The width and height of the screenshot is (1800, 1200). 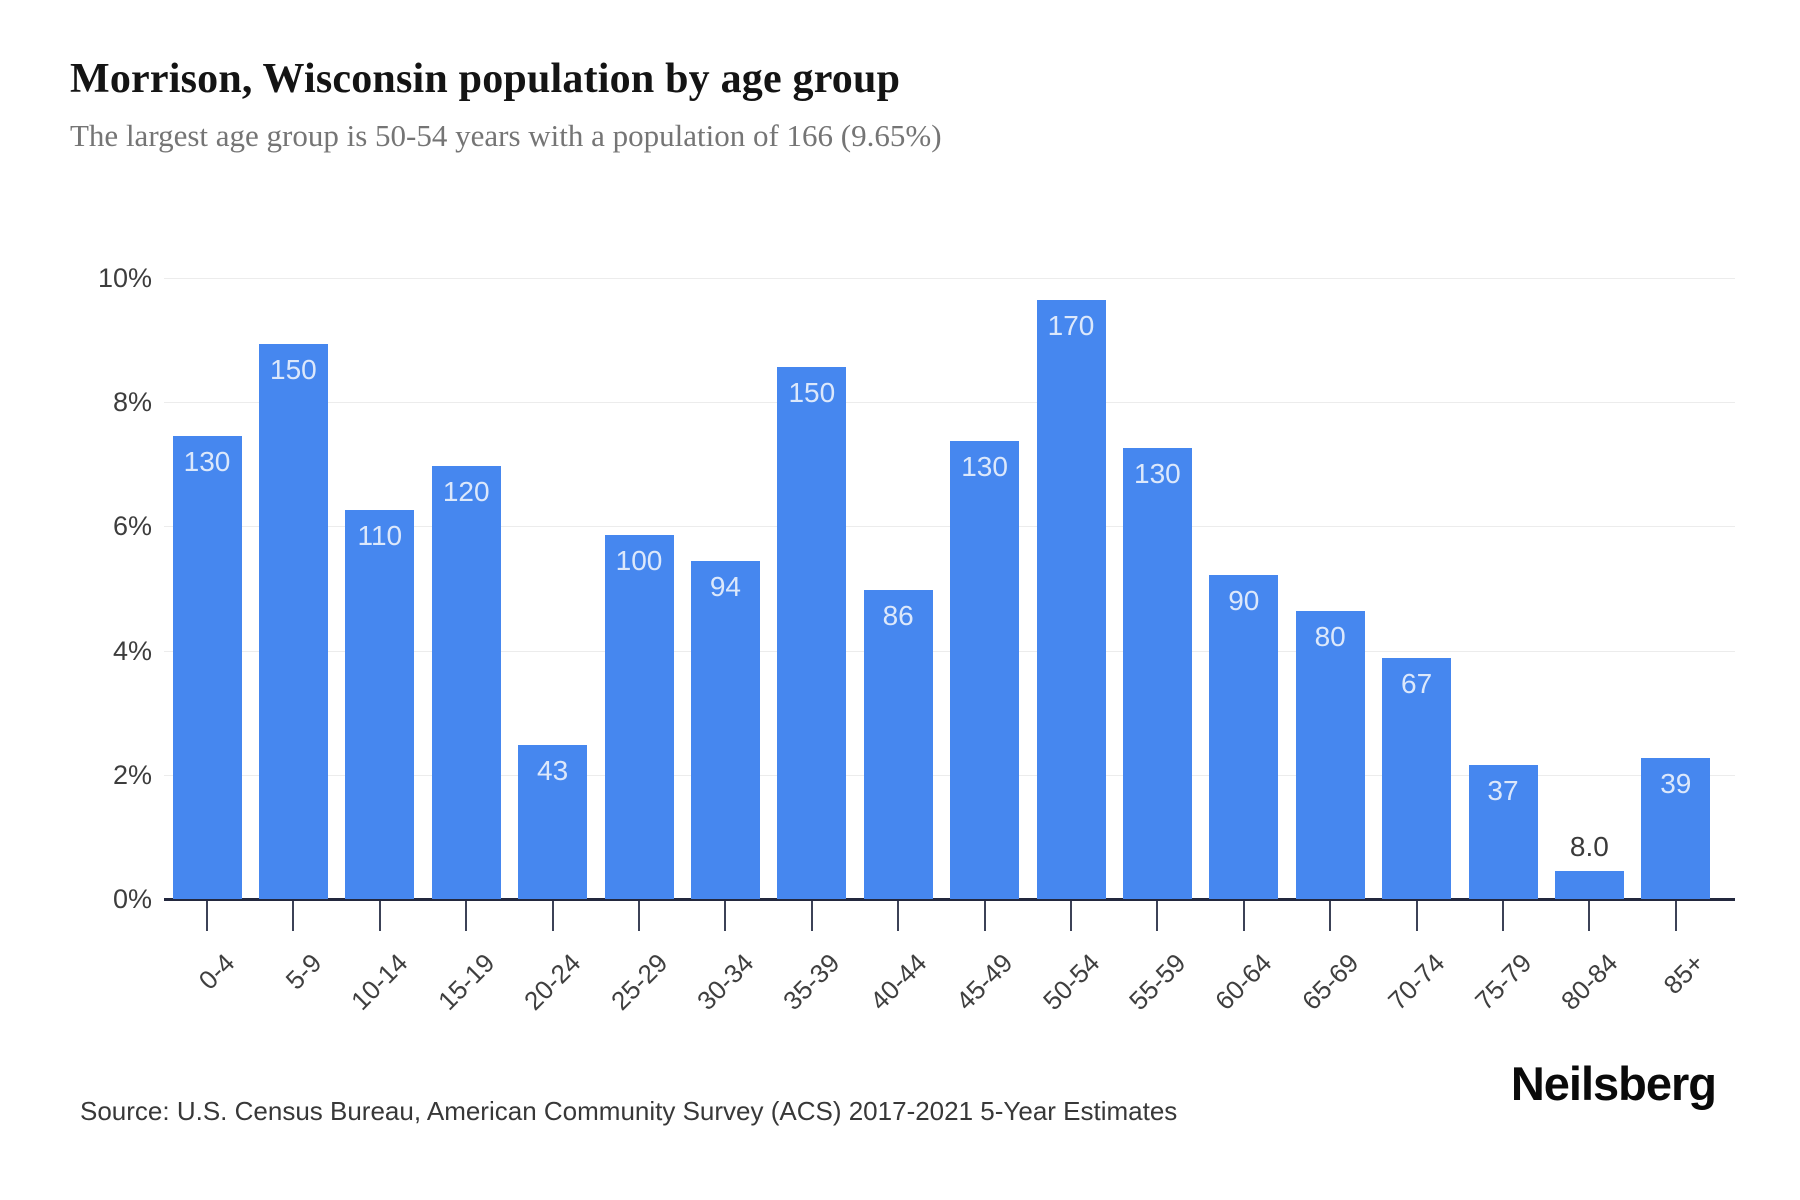 What do you see at coordinates (553, 822) in the screenshot?
I see `bar-20-24: 43` at bounding box center [553, 822].